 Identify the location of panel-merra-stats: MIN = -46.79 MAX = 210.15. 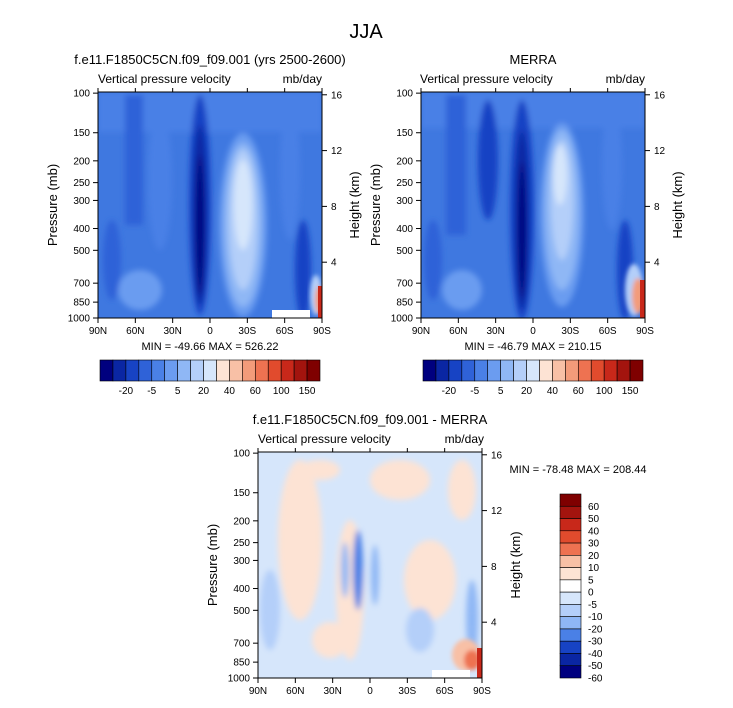
(533, 347).